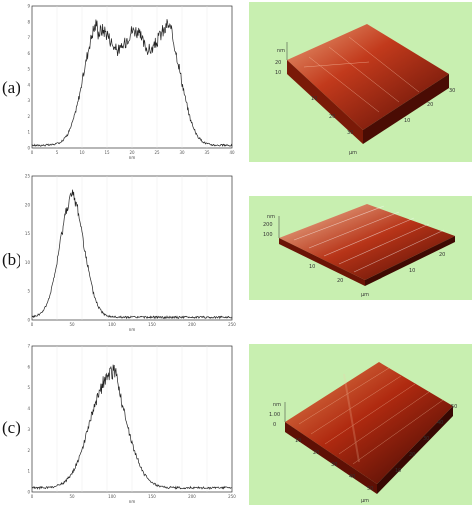 The height and width of the screenshot is (507, 474). I want to click on afm-c-zlabel: nm, so click(277, 405).